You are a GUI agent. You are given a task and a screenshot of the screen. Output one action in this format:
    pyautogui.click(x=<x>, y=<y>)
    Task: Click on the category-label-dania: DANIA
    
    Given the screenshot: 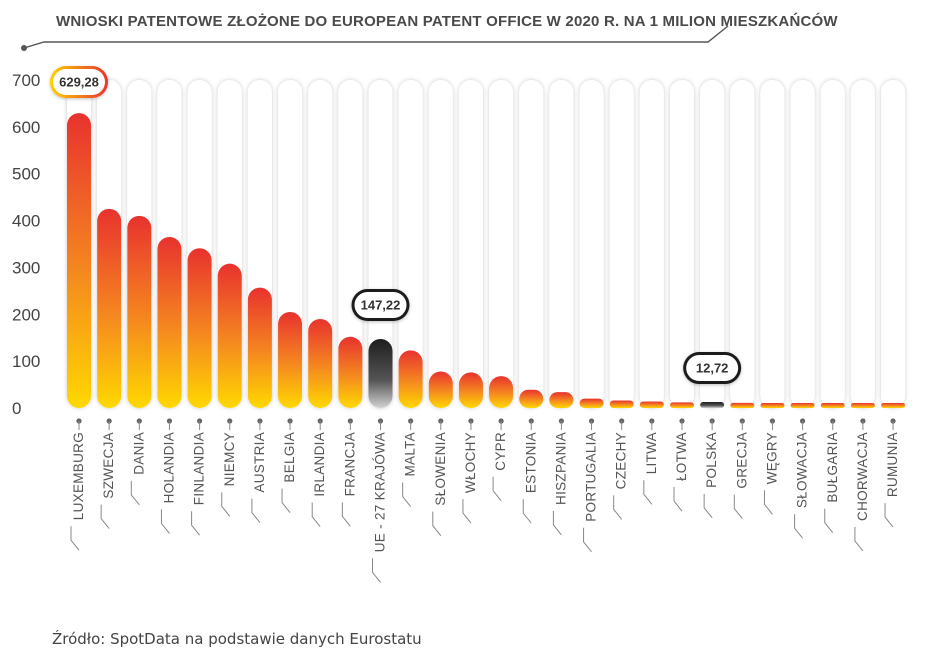 What is the action you would take?
    pyautogui.click(x=138, y=453)
    